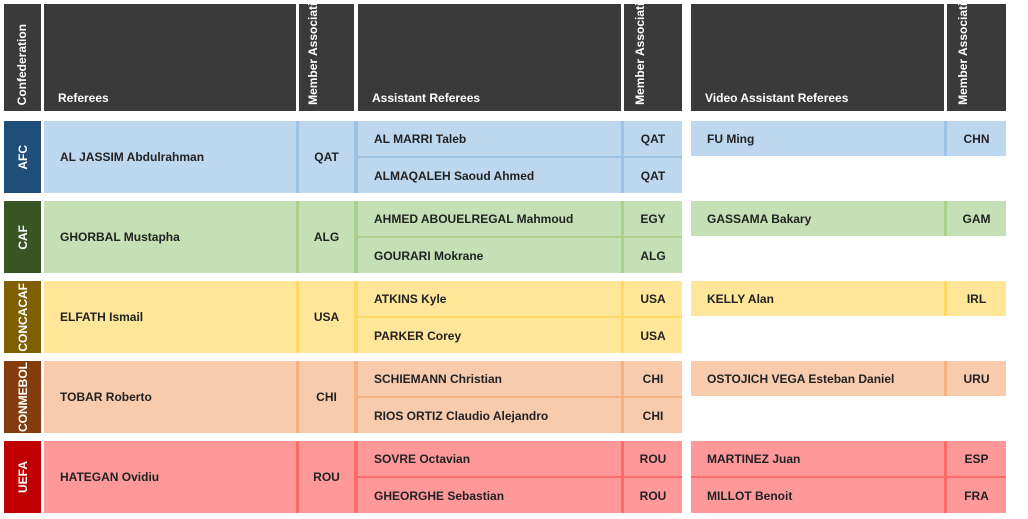 This screenshot has height=519, width=1028. Describe the element at coordinates (170, 237) in the screenshot. I see `referee-name: GHORBAL Mustapha` at that location.